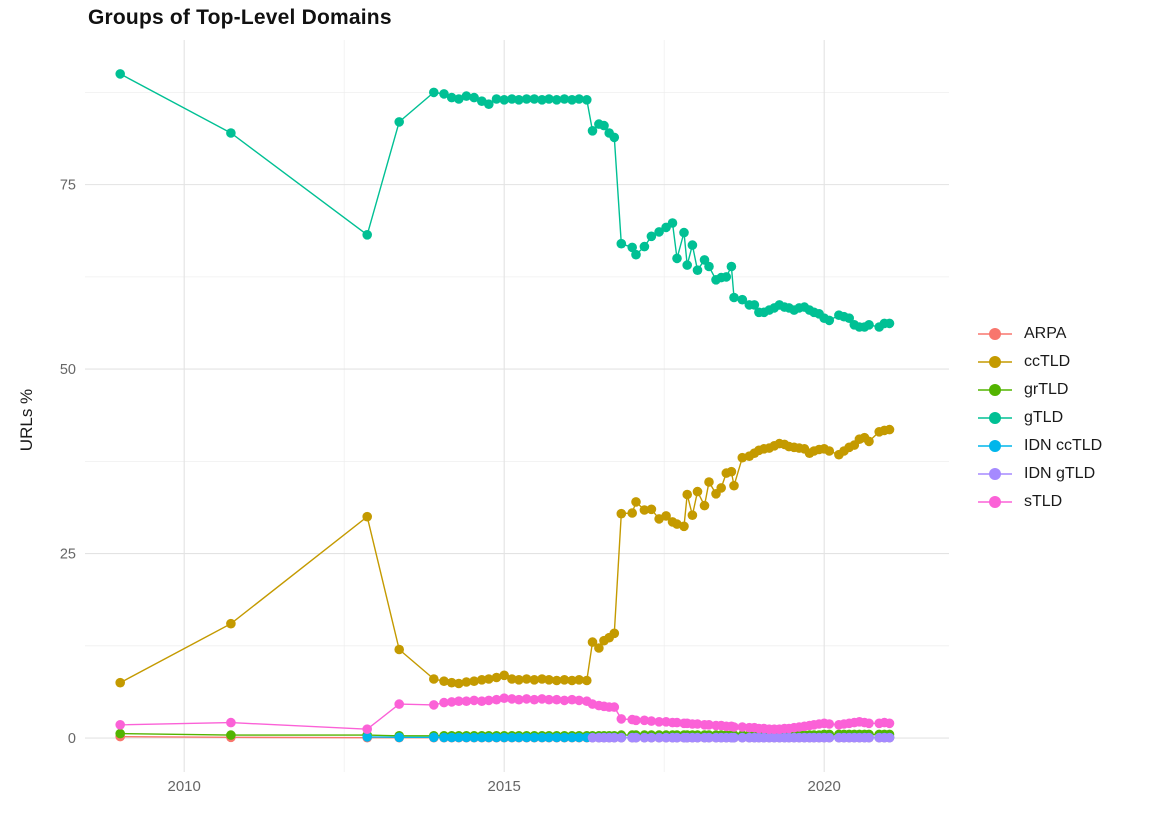 The width and height of the screenshot is (1164, 827). What do you see at coordinates (824, 786) in the screenshot?
I see `x-tick-label: 2020` at bounding box center [824, 786].